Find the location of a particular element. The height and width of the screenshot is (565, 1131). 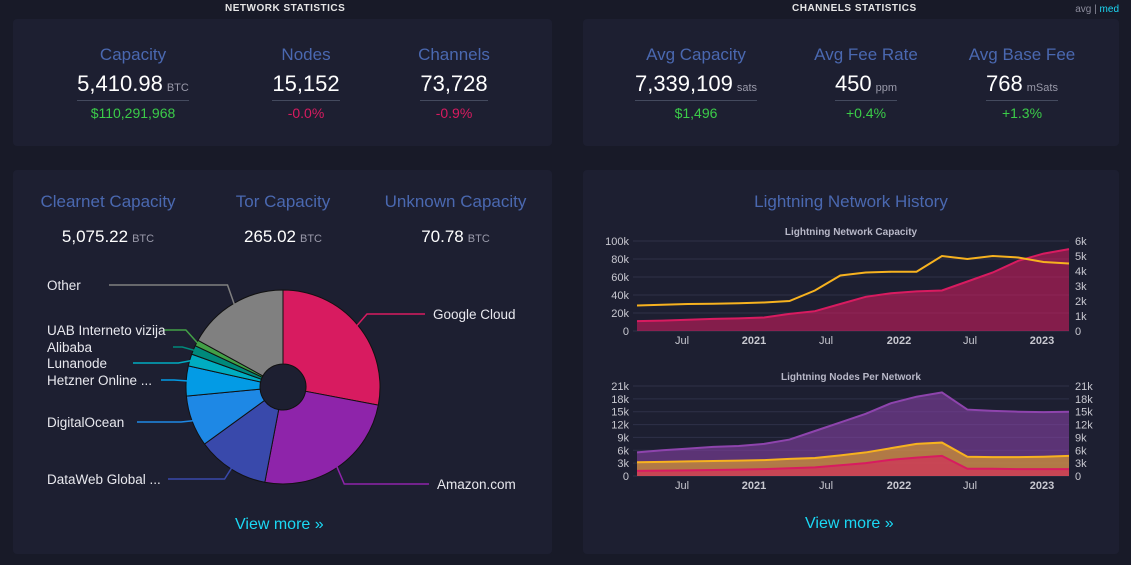

pie-slice-google-cloud is located at coordinates (331, 347).